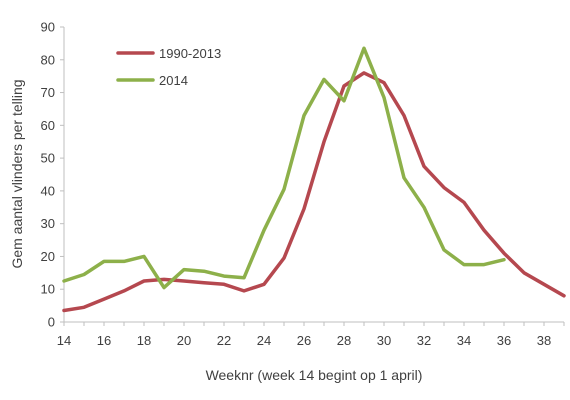 This screenshot has width=570, height=400. I want to click on x-tick-label: 34, so click(464, 340).